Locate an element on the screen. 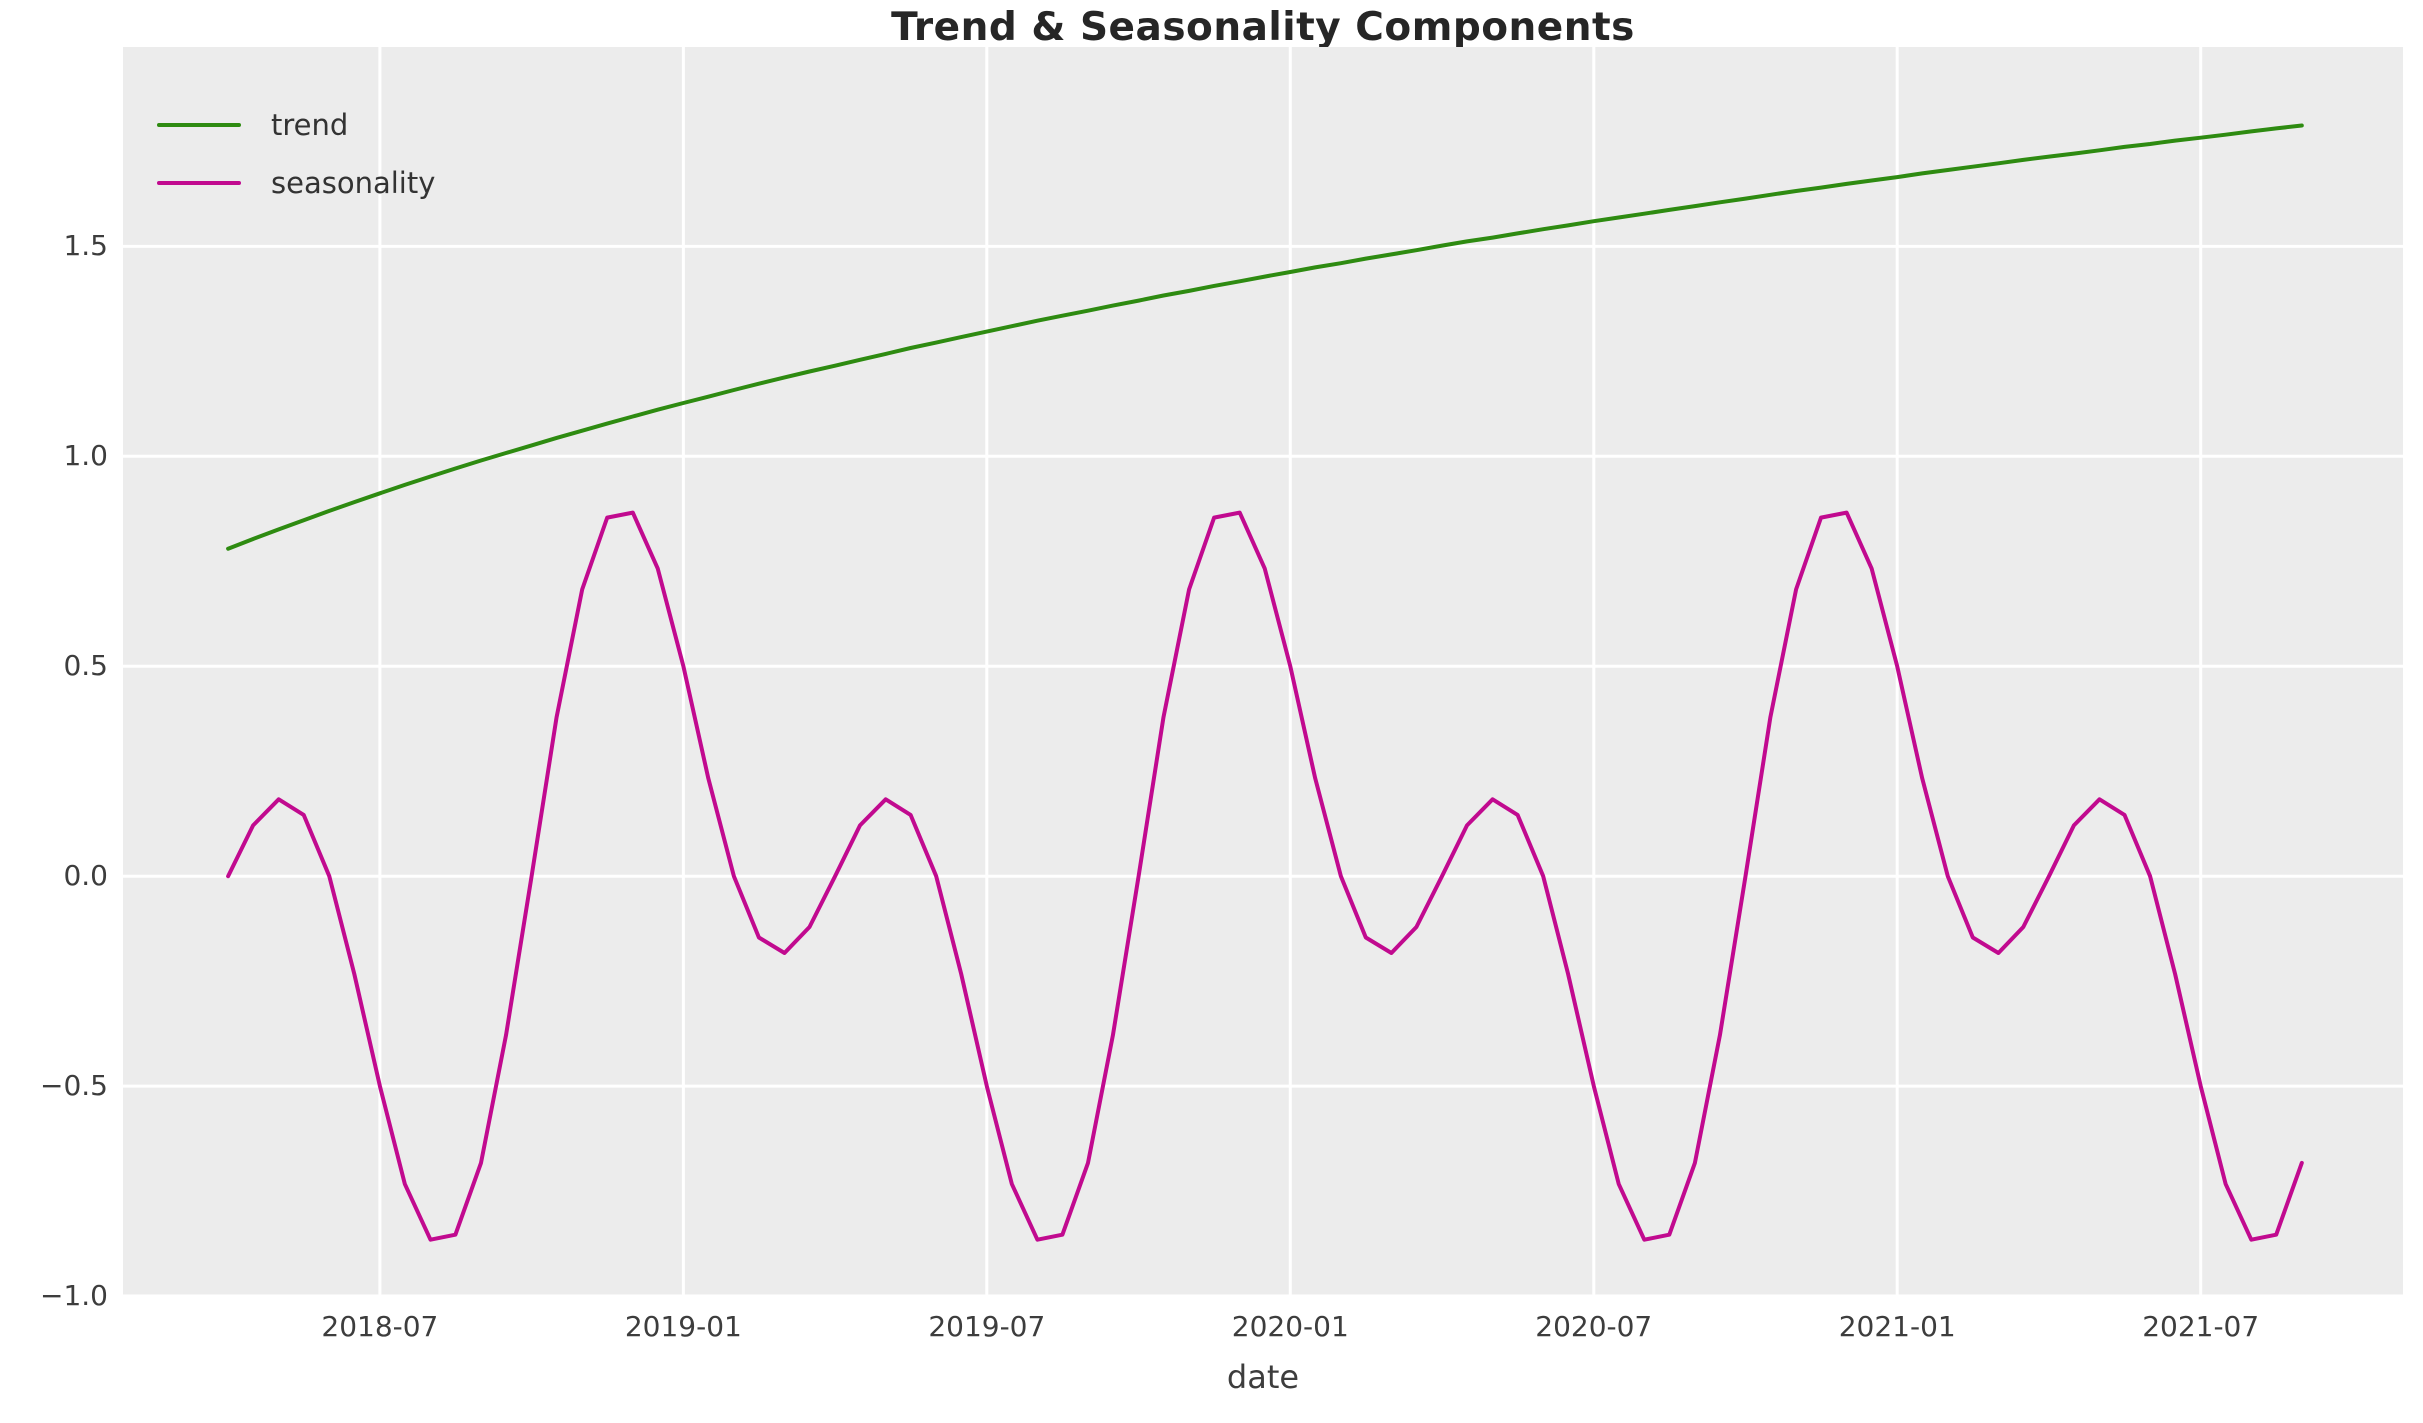  x-tick-label: 2019-01 is located at coordinates (683, 1326).